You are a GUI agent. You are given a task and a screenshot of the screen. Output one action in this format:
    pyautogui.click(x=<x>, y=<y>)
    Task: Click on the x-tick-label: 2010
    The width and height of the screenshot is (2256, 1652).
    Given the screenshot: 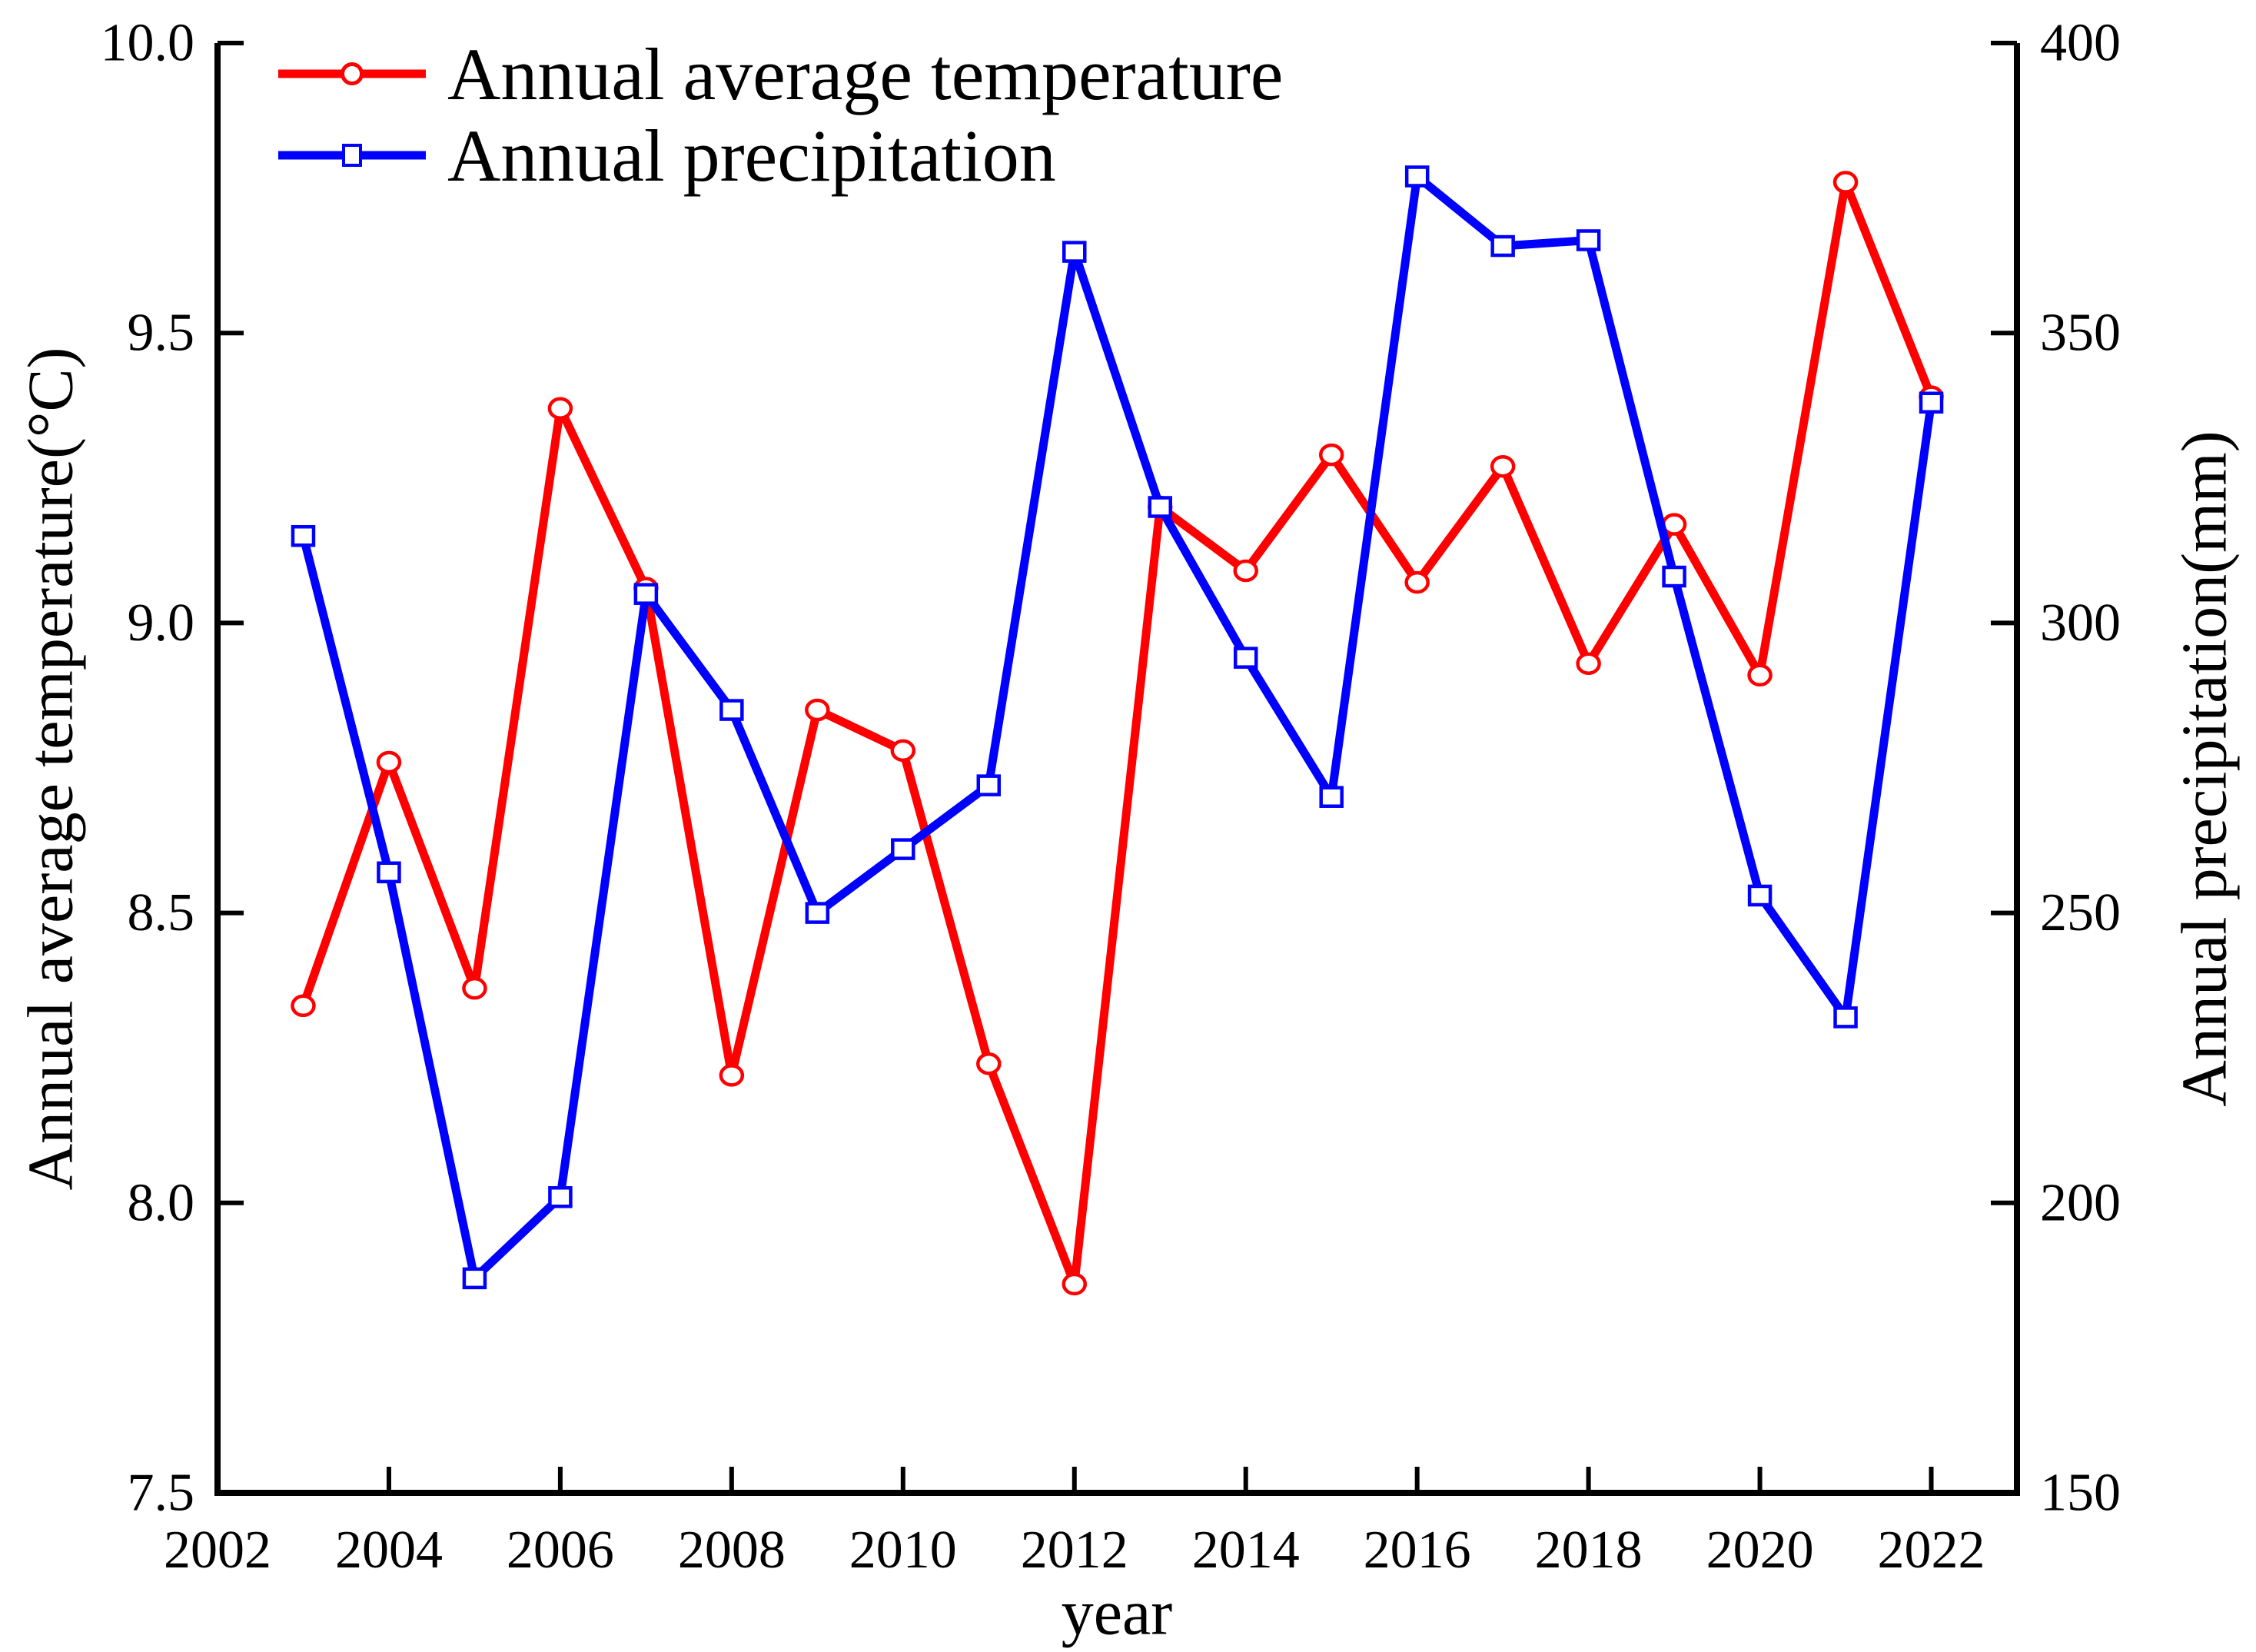 What is the action you would take?
    pyautogui.click(x=903, y=1551)
    